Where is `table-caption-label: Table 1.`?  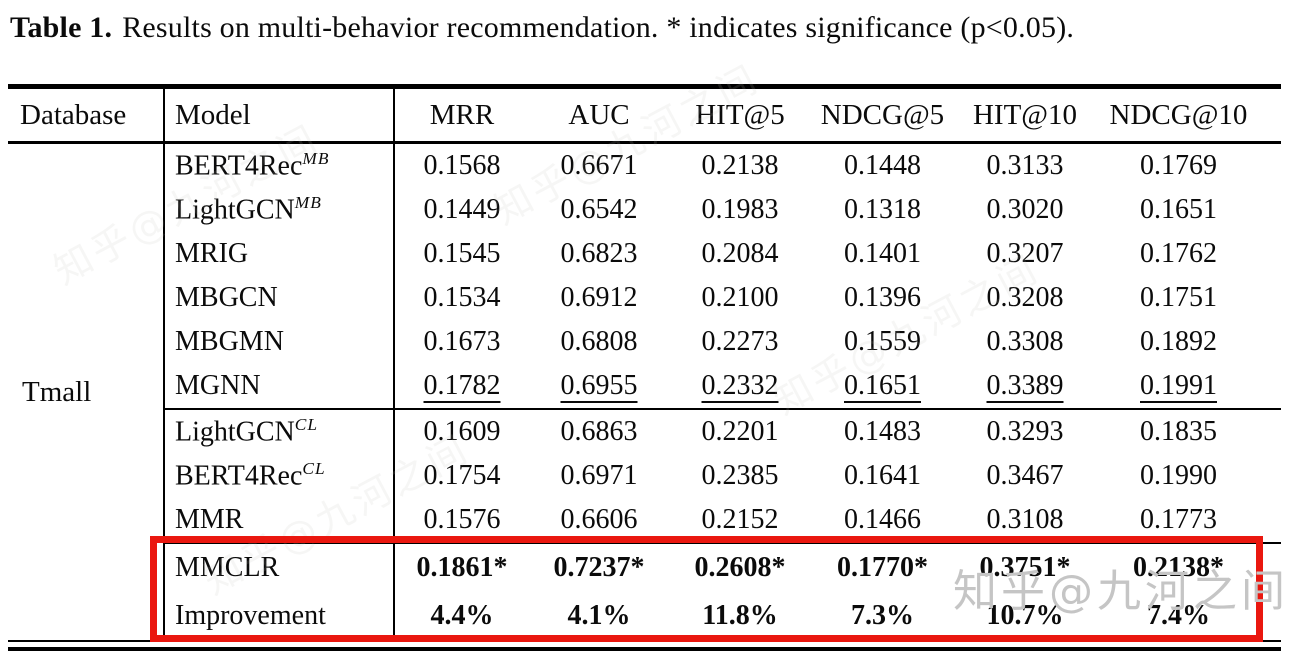
table-caption-label: Table 1. is located at coordinates (61, 27).